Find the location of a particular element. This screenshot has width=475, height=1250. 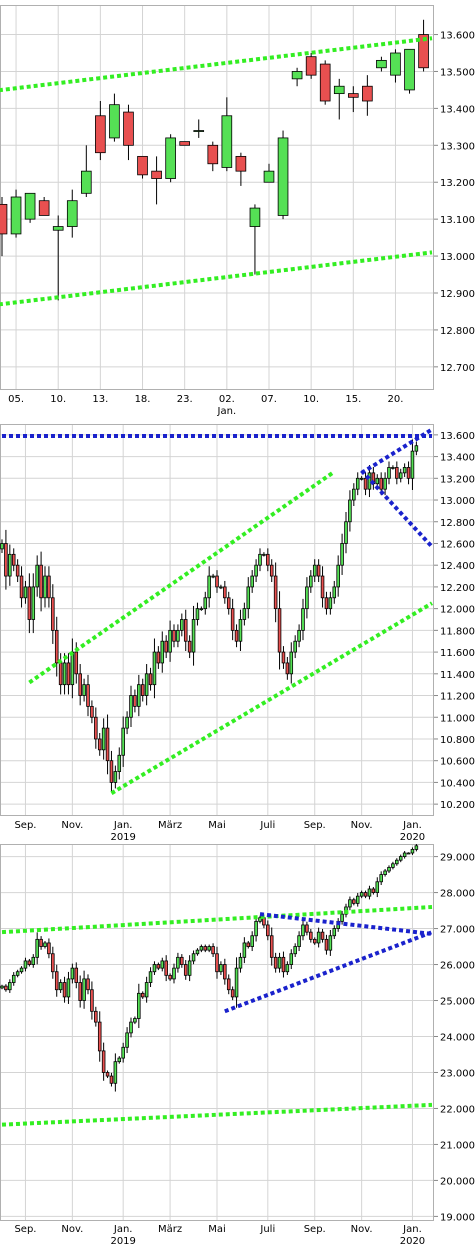

y-tick-label: 13.200 is located at coordinates (457, 183).